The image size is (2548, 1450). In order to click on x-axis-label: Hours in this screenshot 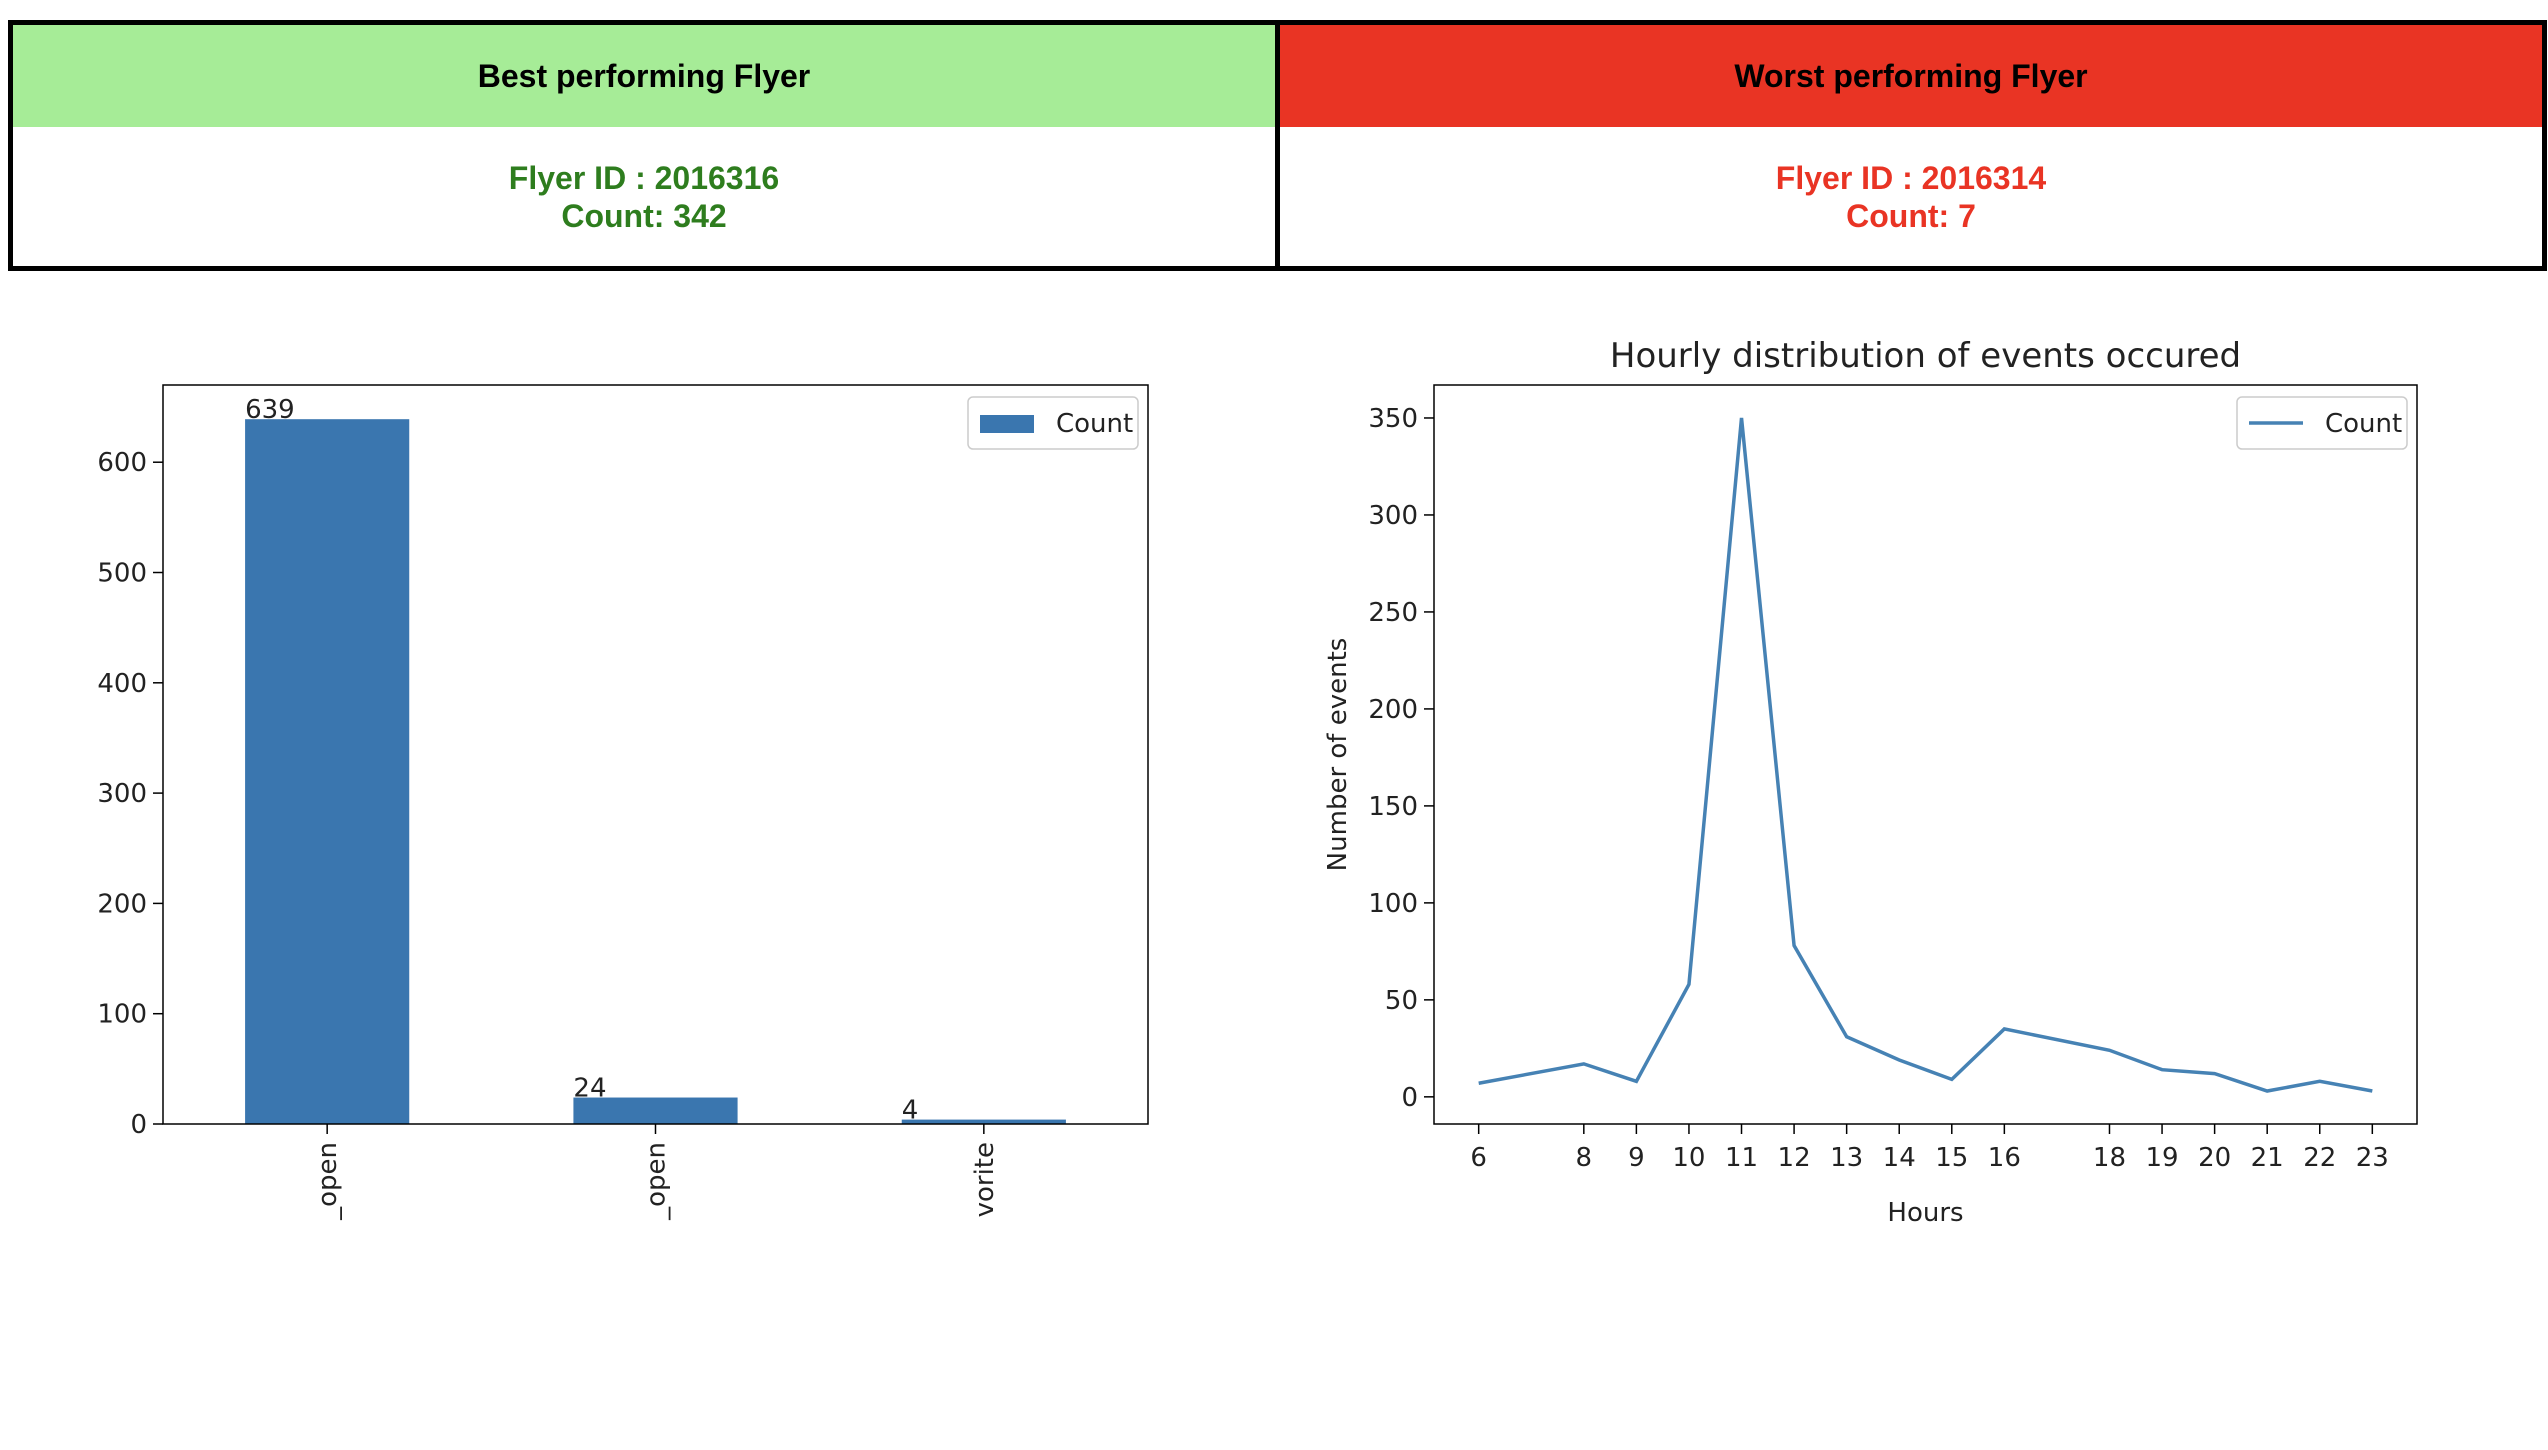, I will do `click(1925, 1213)`.